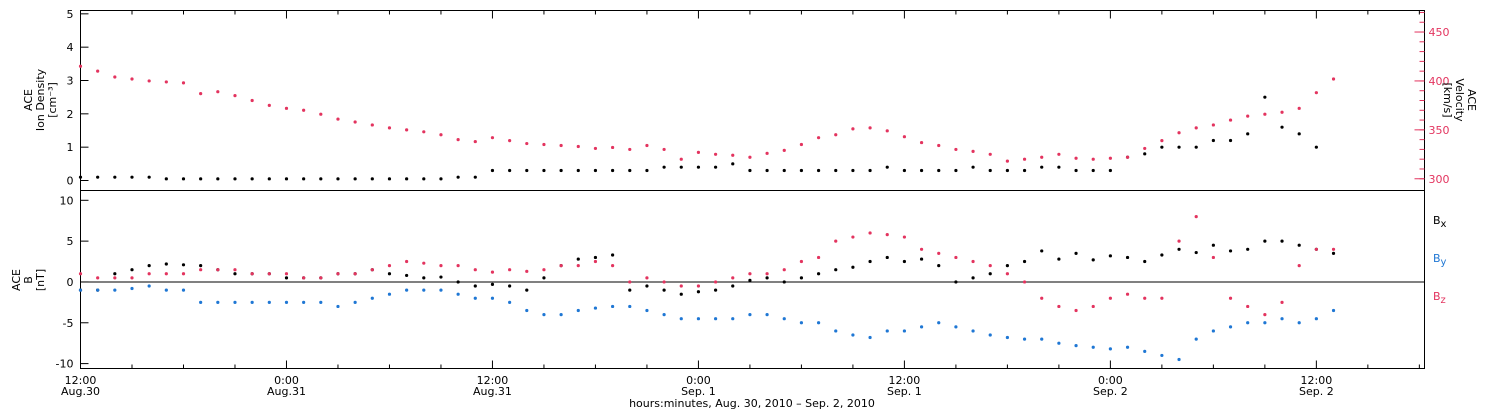  I want to click on density-ylabel-line1: ACE, so click(28, 100).